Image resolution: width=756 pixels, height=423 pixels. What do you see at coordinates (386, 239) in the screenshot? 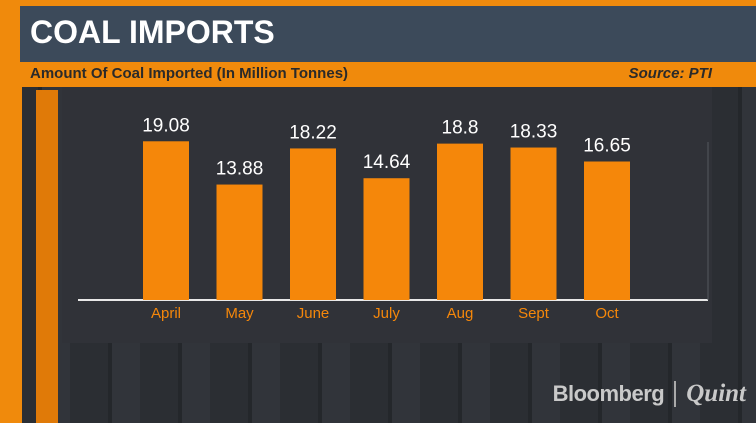
I see `bar-july` at bounding box center [386, 239].